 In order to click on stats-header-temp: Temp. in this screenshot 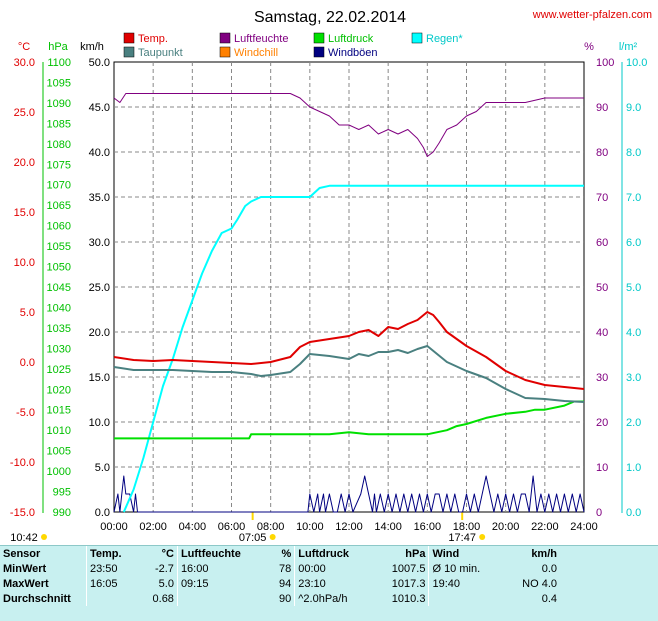, I will do `click(112, 553)`.